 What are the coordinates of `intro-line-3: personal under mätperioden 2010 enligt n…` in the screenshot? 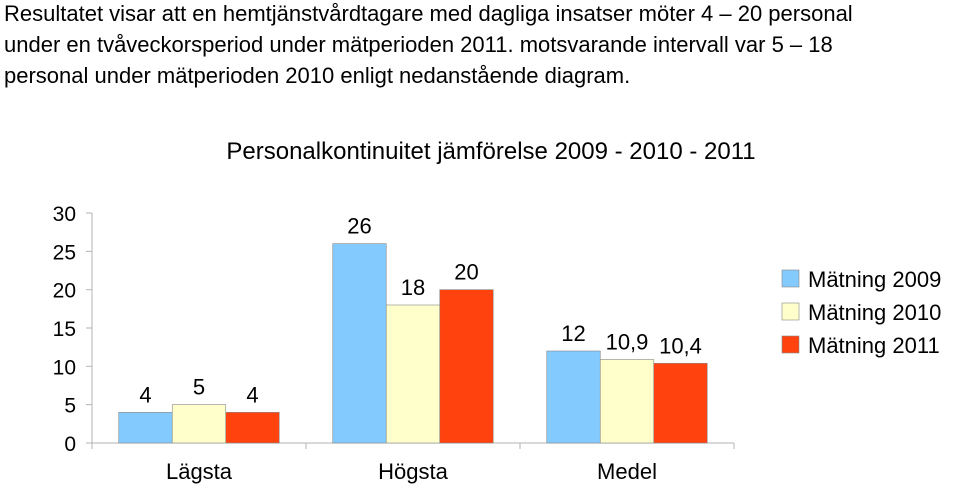 It's located at (317, 75).